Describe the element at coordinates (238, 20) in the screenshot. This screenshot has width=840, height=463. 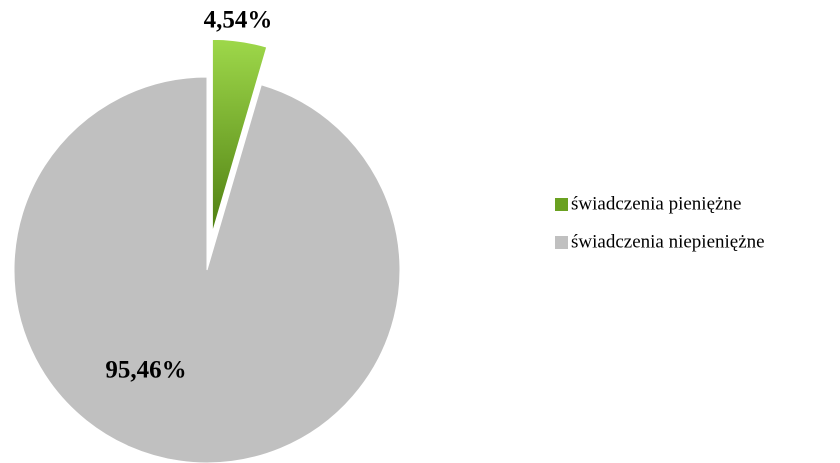
I see `data-label: 4,54%` at that location.